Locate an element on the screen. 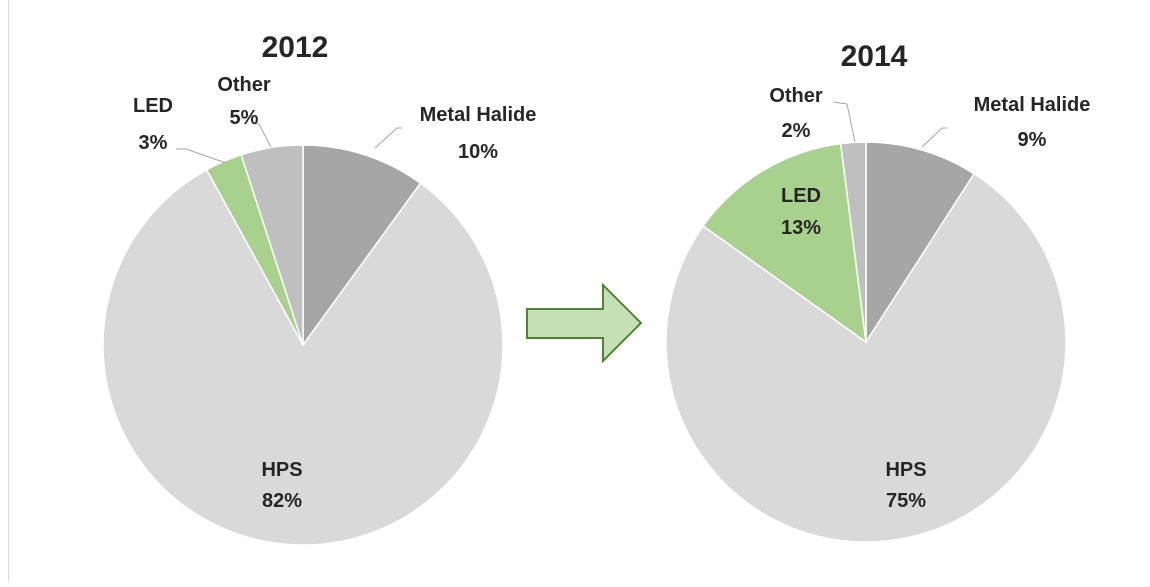 The image size is (1150, 587). slice-value-other: 2% is located at coordinates (796, 131).